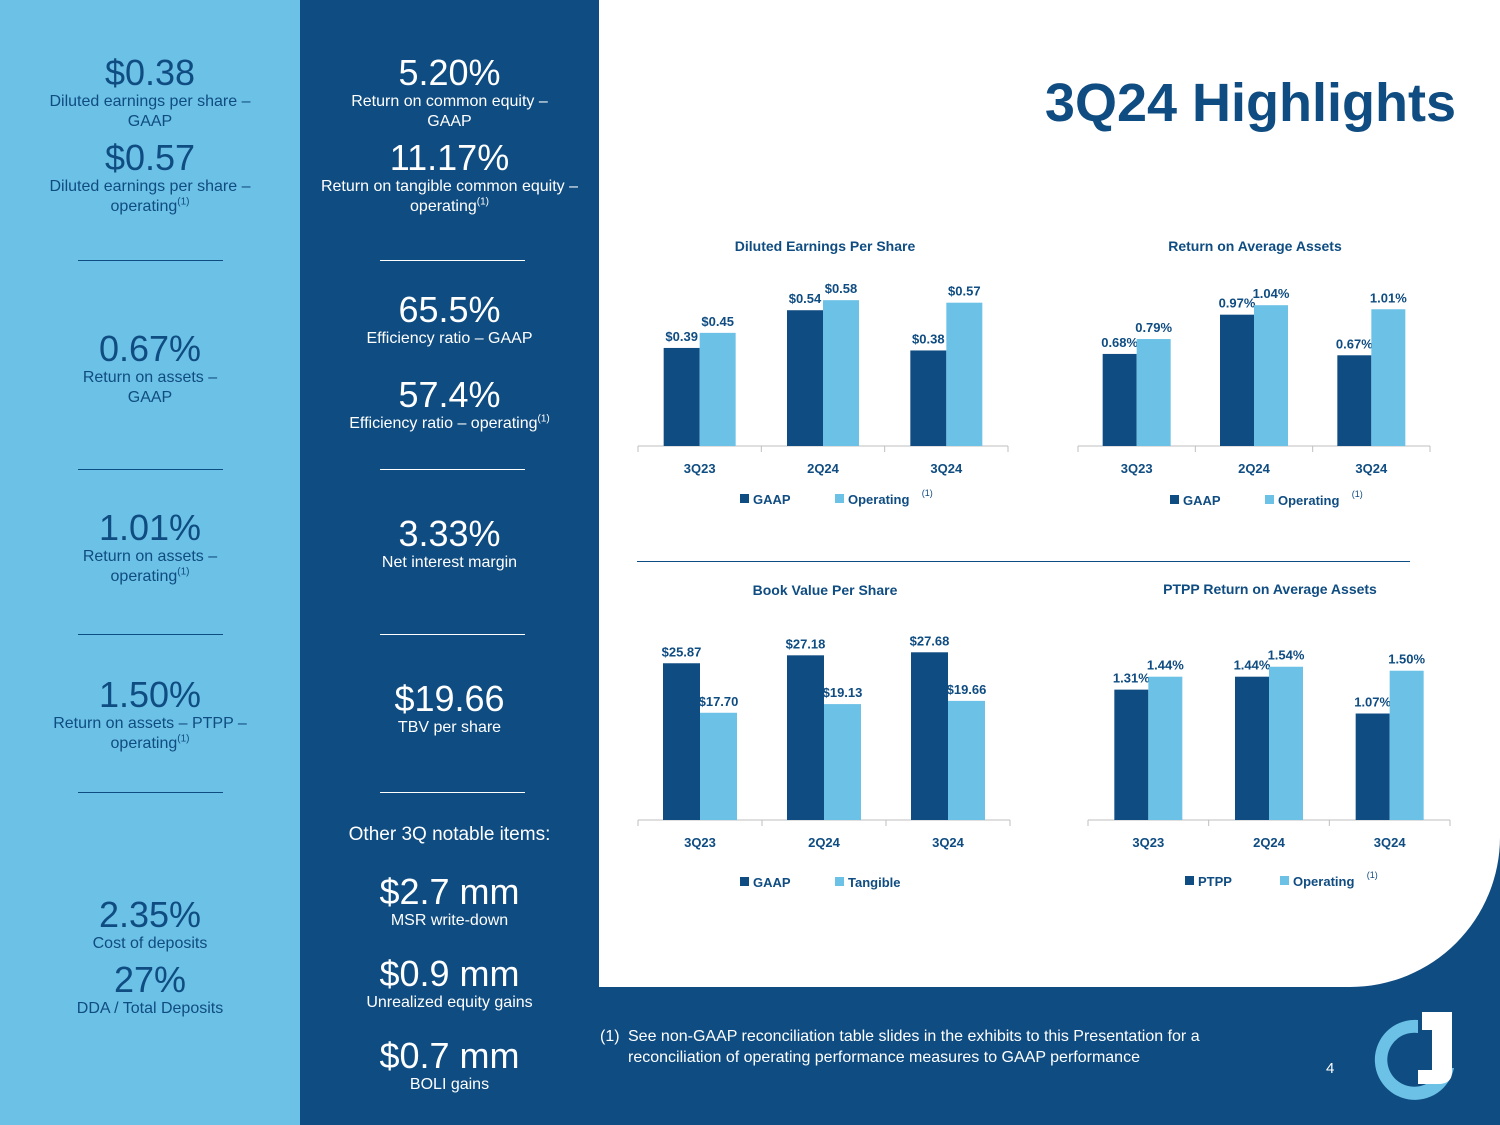 Image resolution: width=1500 pixels, height=1125 pixels. What do you see at coordinates (1131, 754) in the screenshot?
I see `bar-ptpp` at bounding box center [1131, 754].